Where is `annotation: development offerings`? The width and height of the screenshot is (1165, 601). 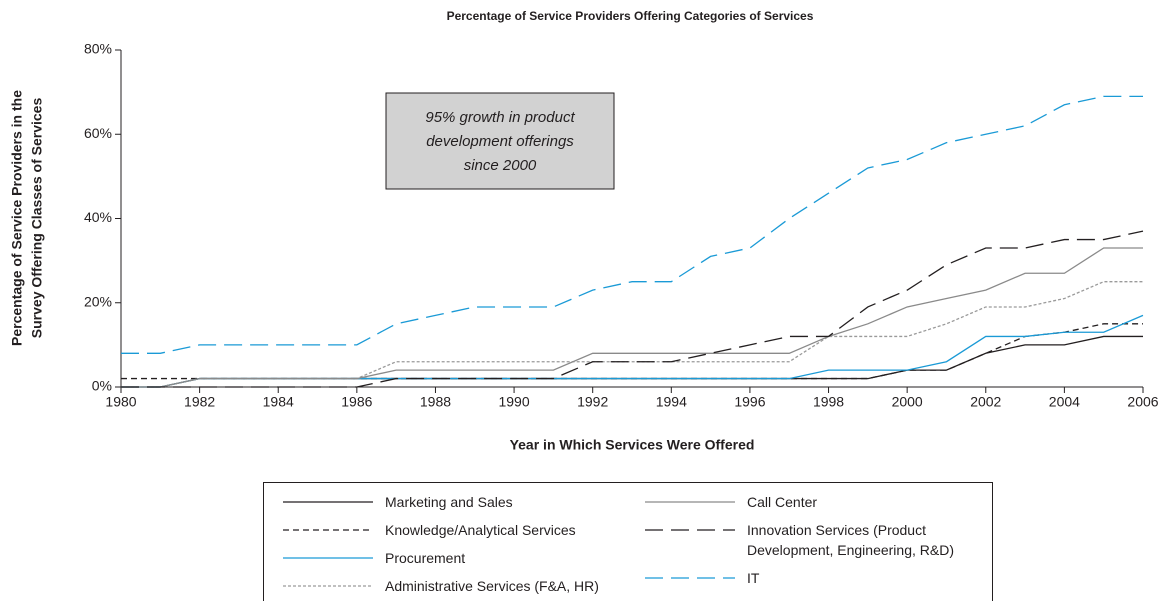 annotation: development offerings is located at coordinates (500, 141).